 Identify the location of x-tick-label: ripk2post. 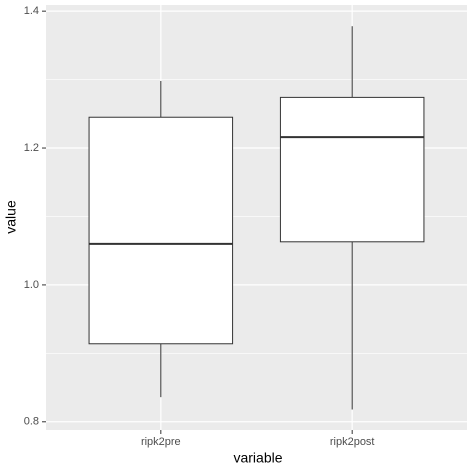
(352, 442).